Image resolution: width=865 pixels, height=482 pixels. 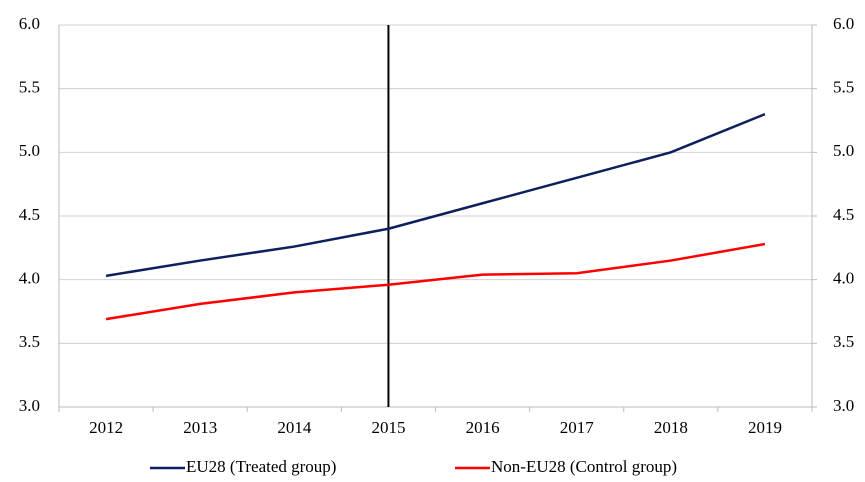 What do you see at coordinates (29, 214) in the screenshot?
I see `y-tick-label: 4.5` at bounding box center [29, 214].